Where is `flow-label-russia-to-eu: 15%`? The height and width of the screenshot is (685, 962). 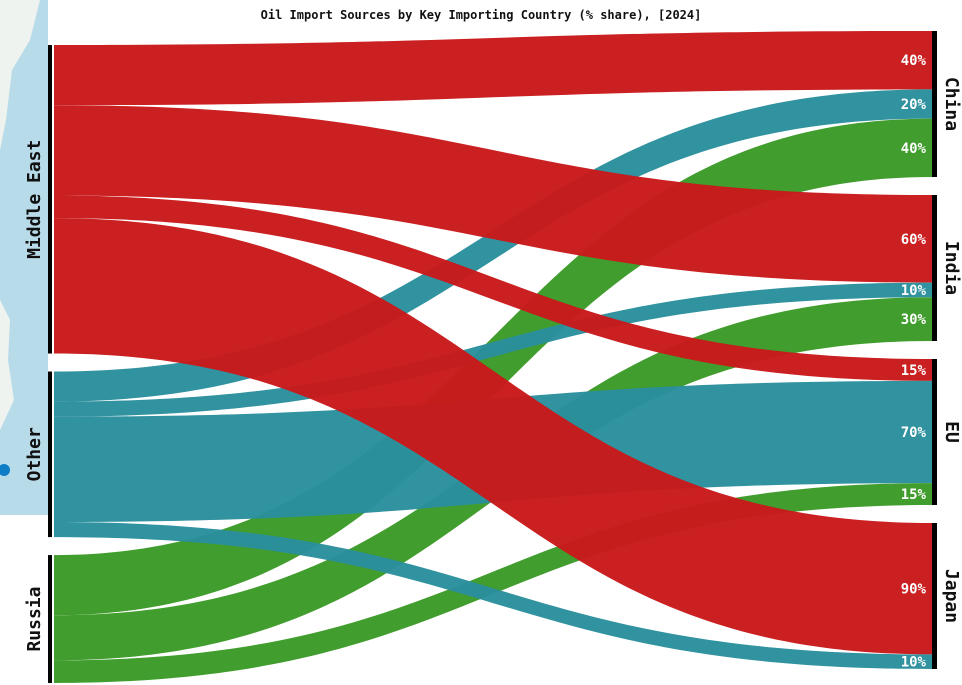 flow-label-russia-to-eu: 15% is located at coordinates (914, 495).